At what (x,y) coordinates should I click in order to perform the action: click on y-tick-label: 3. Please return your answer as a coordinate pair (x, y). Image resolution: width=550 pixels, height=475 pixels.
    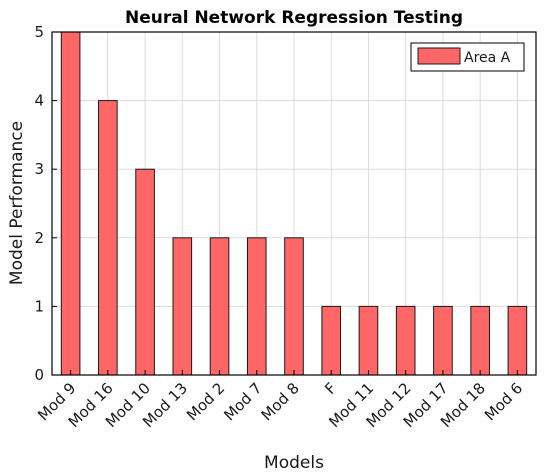
    Looking at the image, I should click on (39, 169).